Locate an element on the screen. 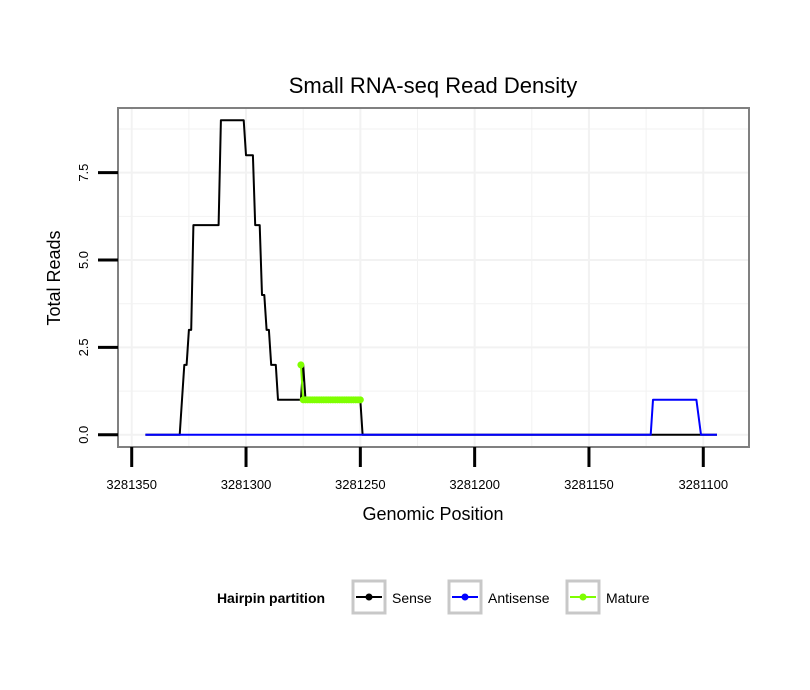 The width and height of the screenshot is (810, 690). x-axis-title: Genomic Position is located at coordinates (432, 514).